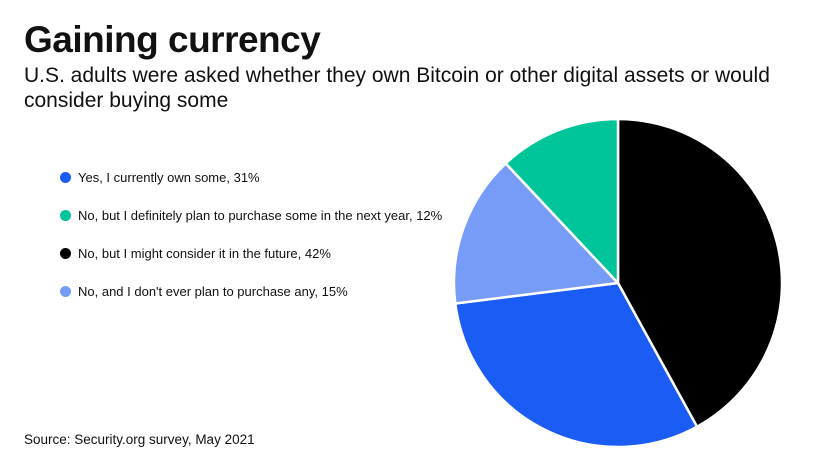 The height and width of the screenshot is (472, 840). I want to click on legend-label: Yes, I currently own some, 31%, so click(169, 177).